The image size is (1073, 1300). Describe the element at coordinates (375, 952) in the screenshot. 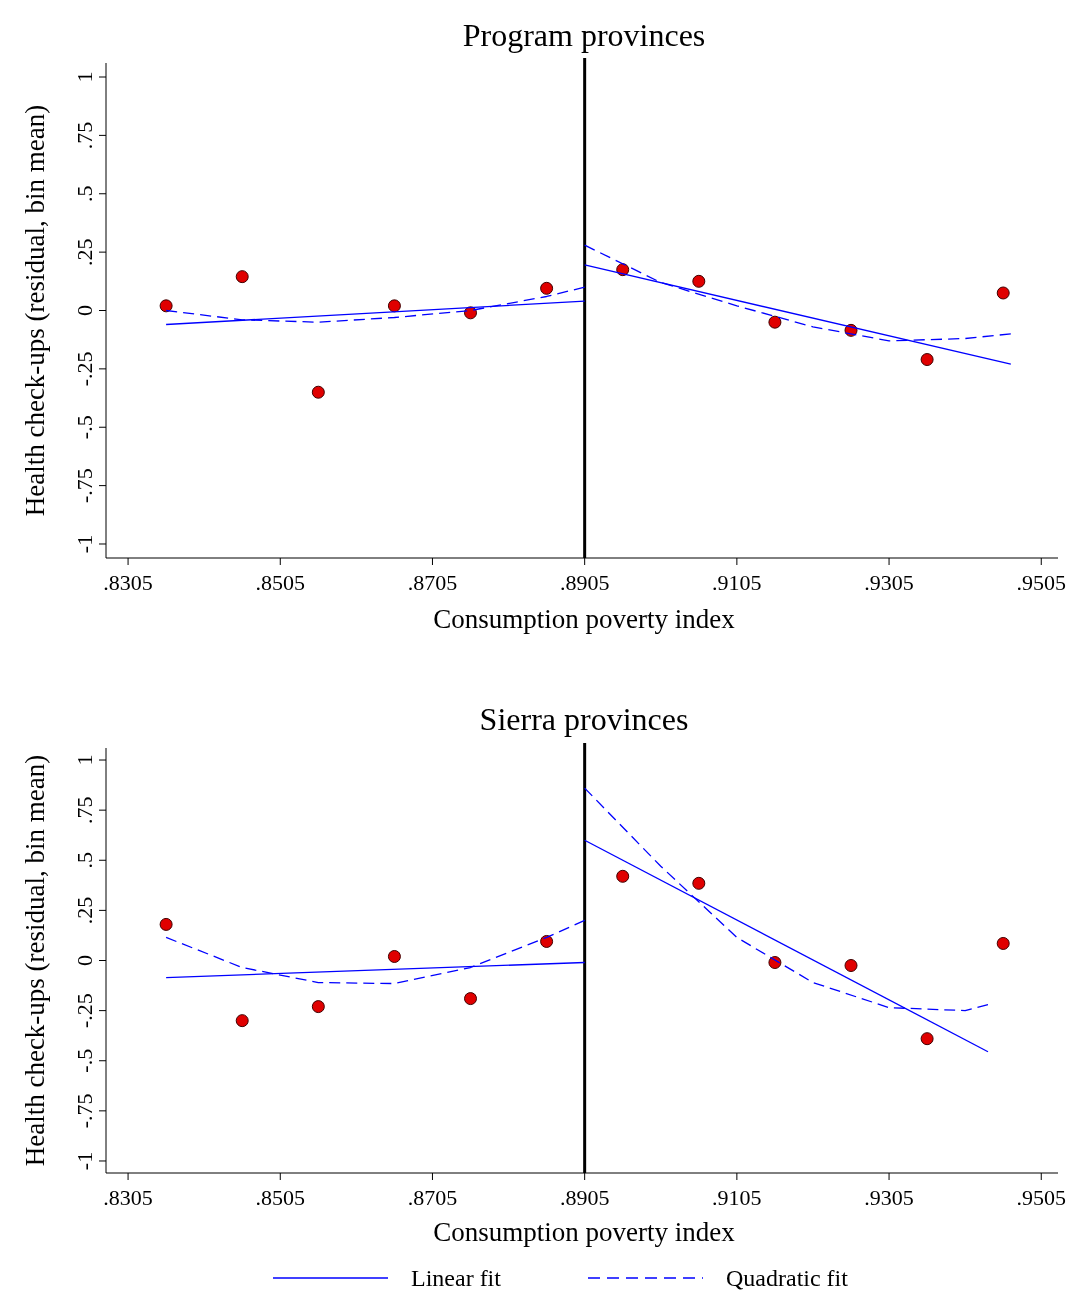

I see `line-series` at that location.